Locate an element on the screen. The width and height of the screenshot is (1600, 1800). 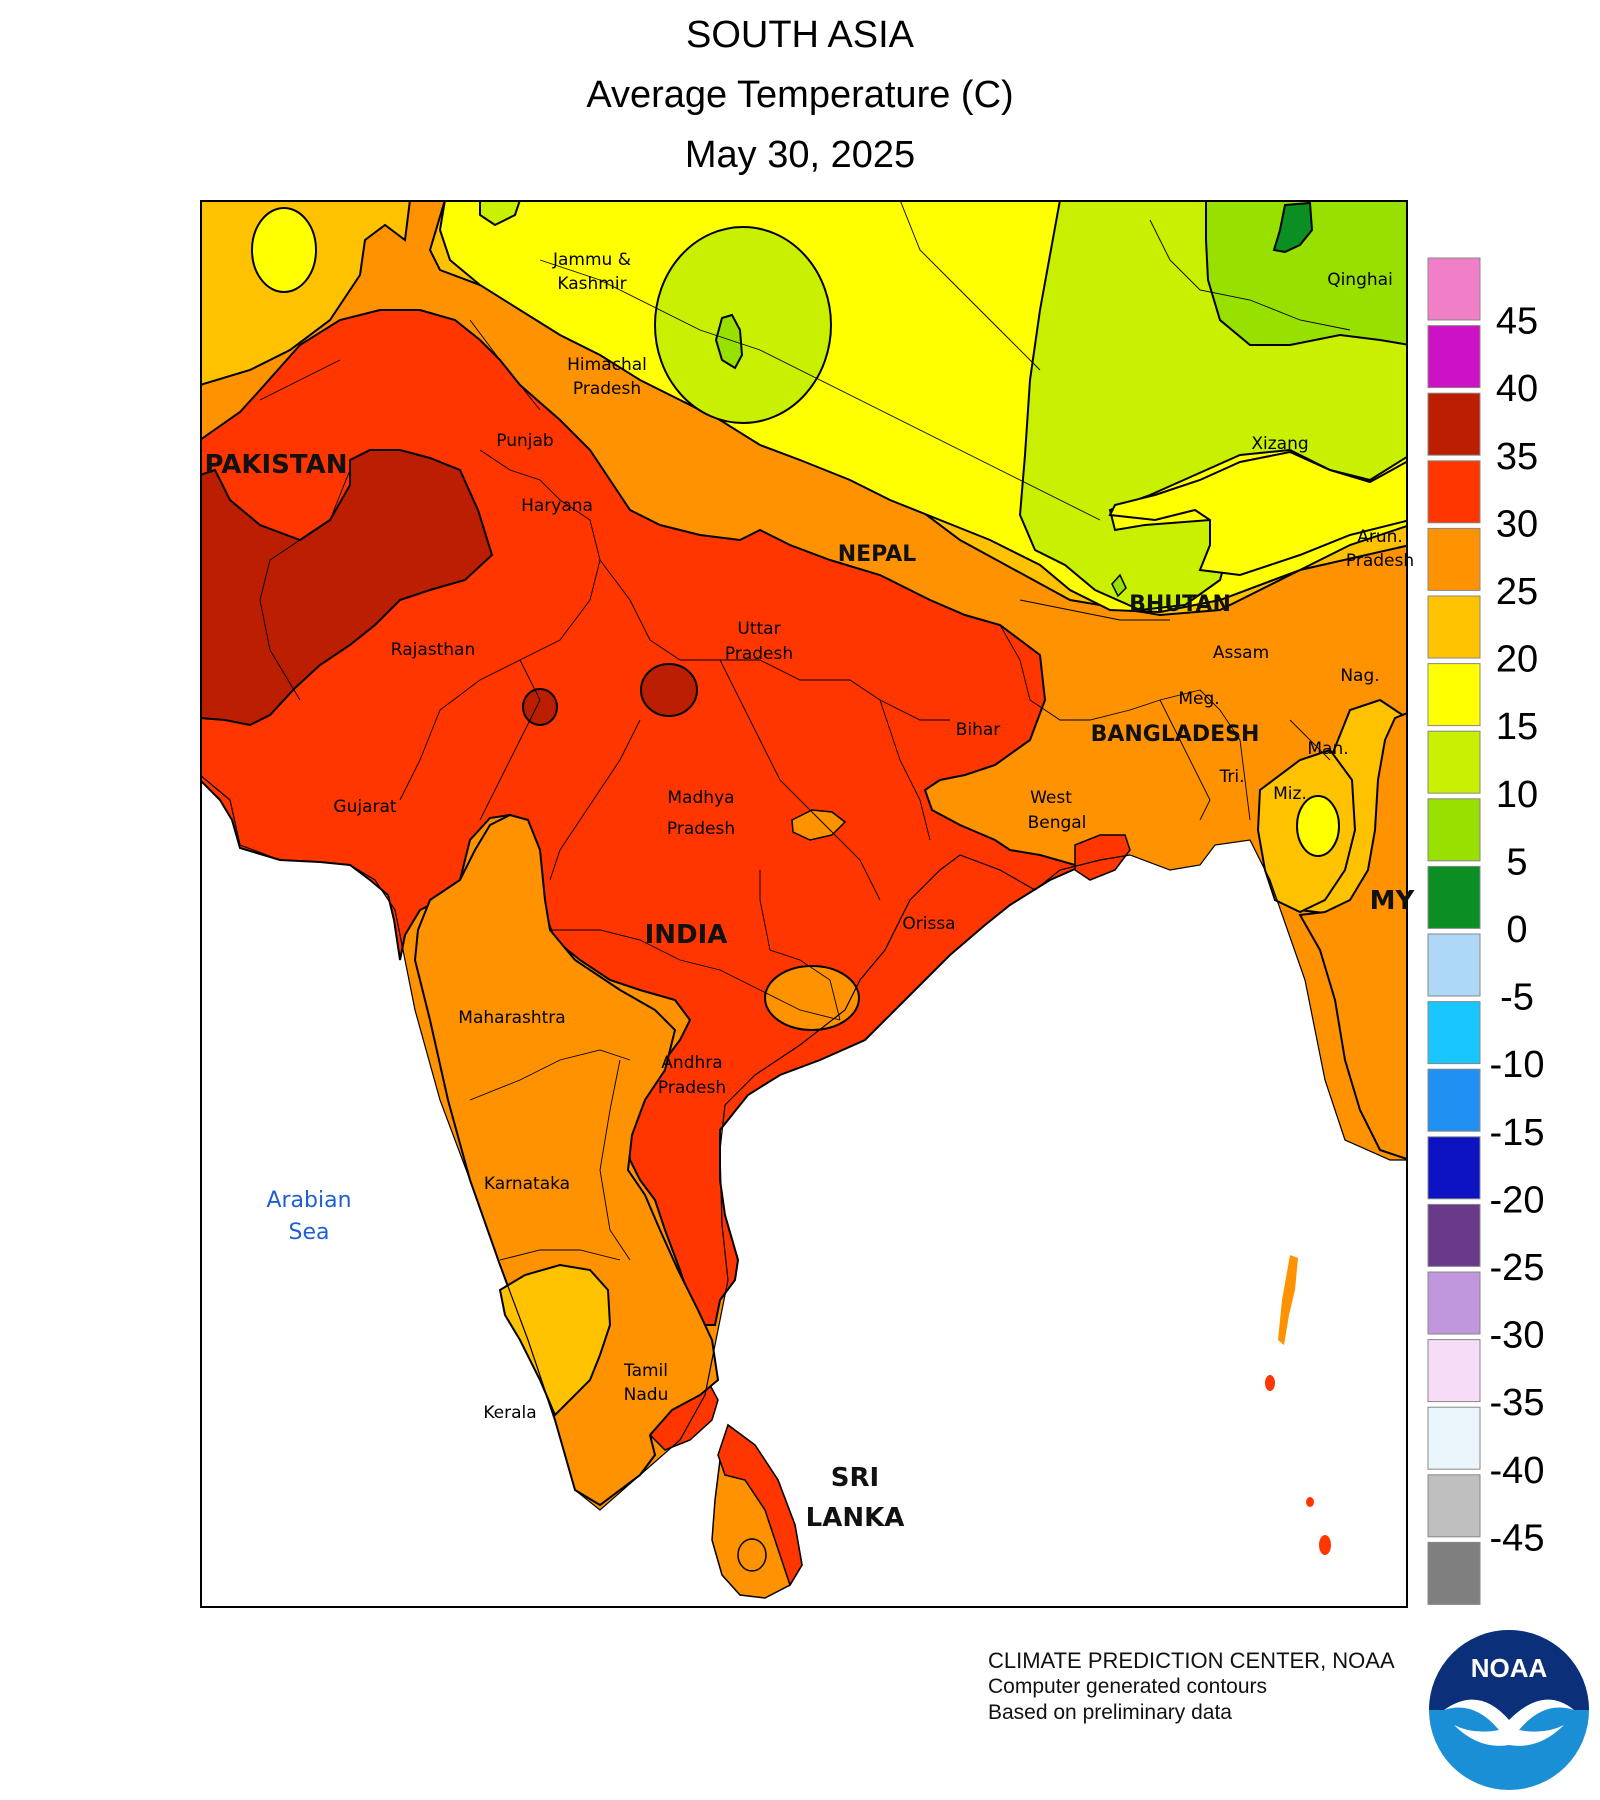
credit-line-3: Based on preliminary data is located at coordinates (1110, 1712).